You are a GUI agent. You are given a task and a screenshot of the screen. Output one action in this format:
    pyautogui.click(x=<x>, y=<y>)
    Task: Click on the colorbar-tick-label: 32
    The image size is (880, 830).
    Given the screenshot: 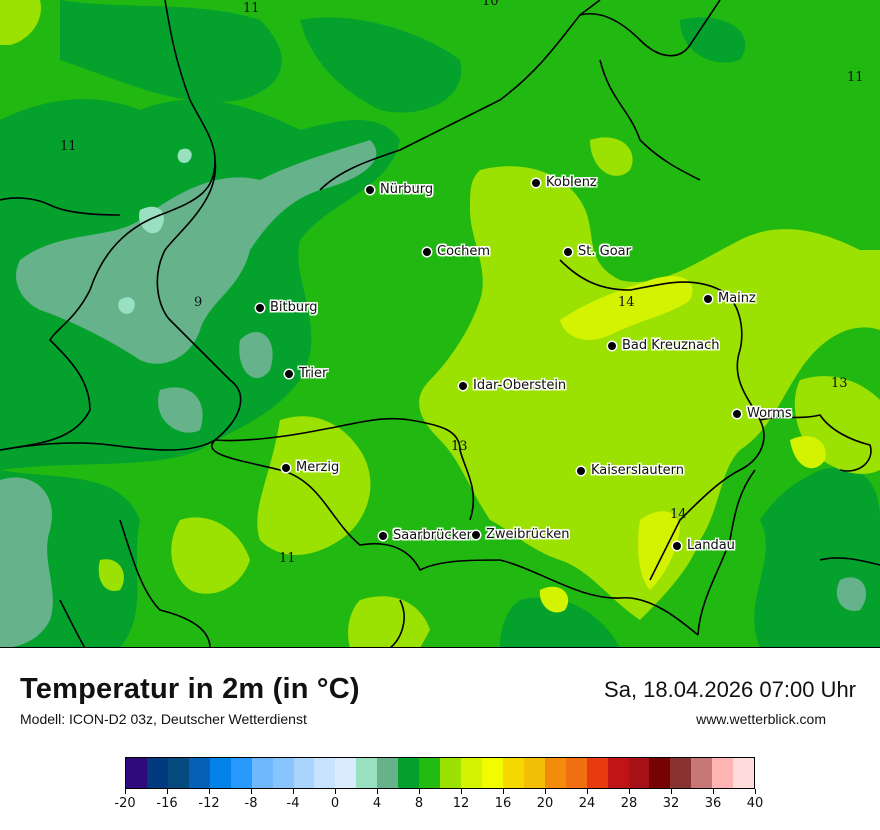 What is the action you would take?
    pyautogui.click(x=671, y=803)
    